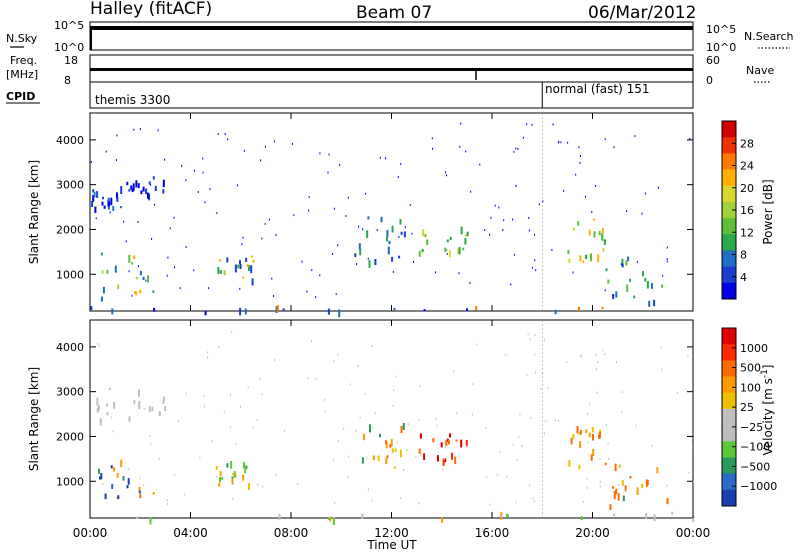  Describe the element at coordinates (67, 80) in the screenshot. I see `freq-tick-bottom: 8` at that location.